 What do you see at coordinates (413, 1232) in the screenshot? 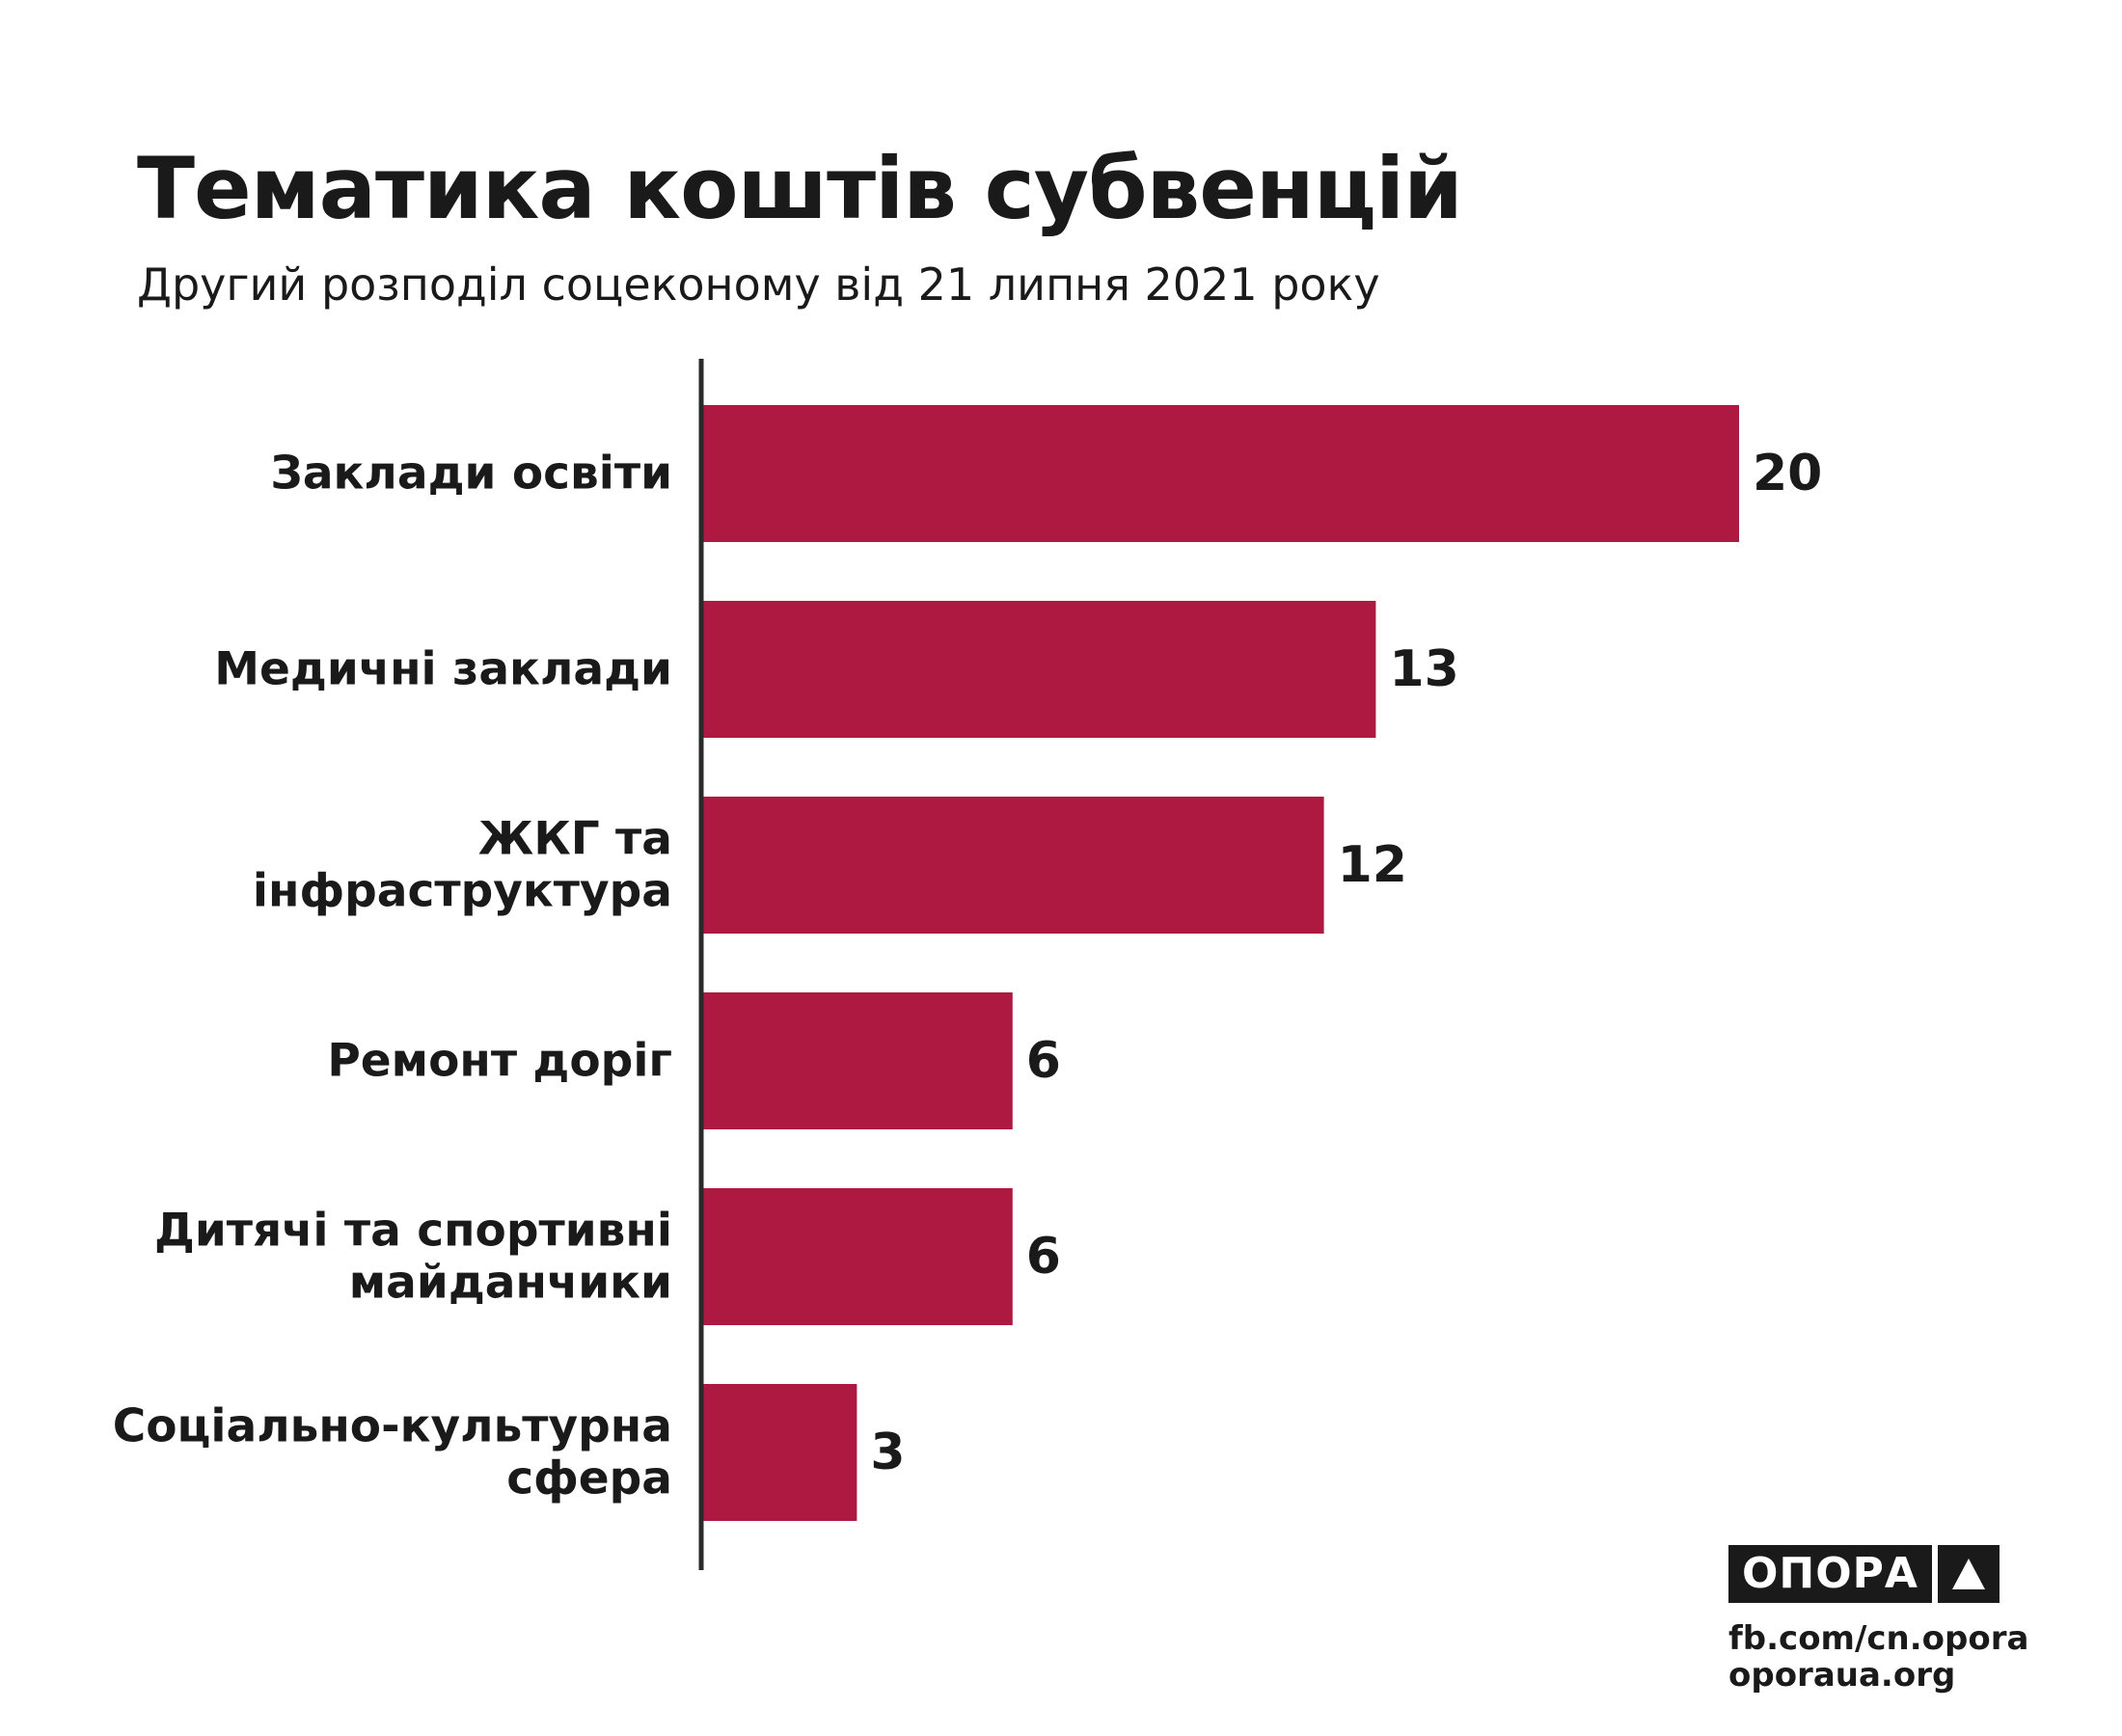
I see `category-label: Дитячі та спортивні` at bounding box center [413, 1232].